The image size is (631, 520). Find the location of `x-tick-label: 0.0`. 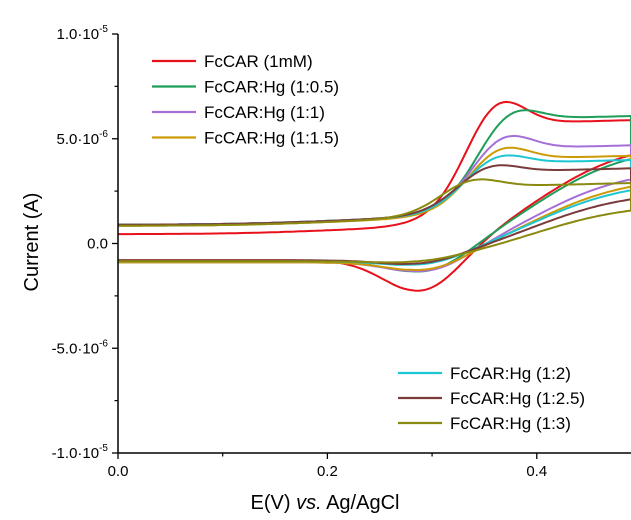

x-tick-label: 0.0 is located at coordinates (118, 471).